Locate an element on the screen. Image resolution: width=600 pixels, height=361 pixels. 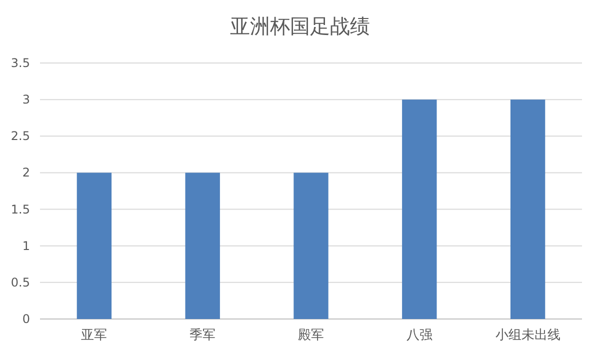
x-tick-label: 季军 is located at coordinates (203, 335).